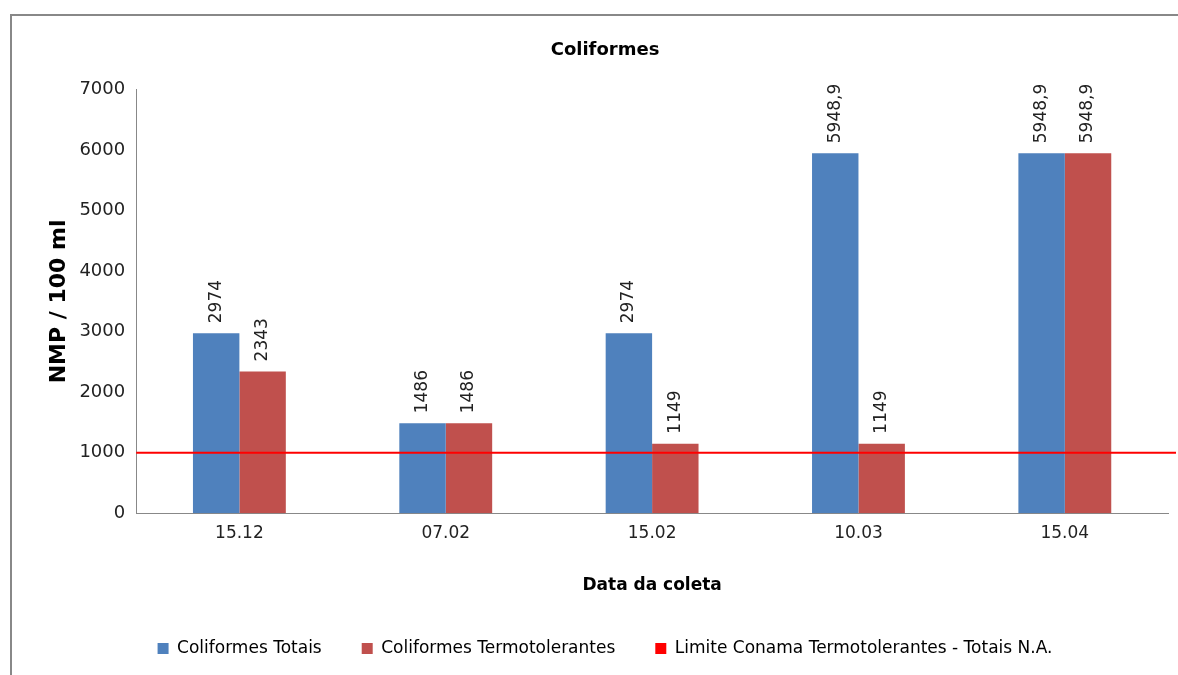  Describe the element at coordinates (652, 531) in the screenshot. I see `x-tick-label: 15.02` at that location.